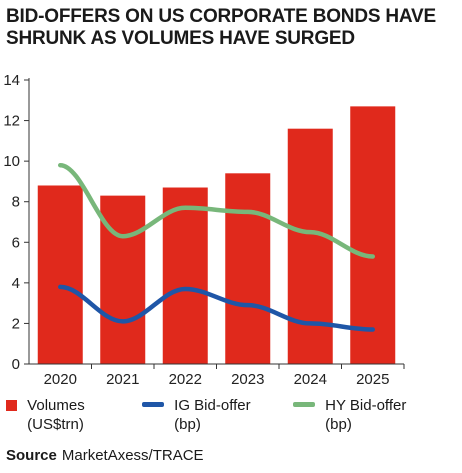  Describe the element at coordinates (11, 80) in the screenshot. I see `y-tick-label: 14` at that location.